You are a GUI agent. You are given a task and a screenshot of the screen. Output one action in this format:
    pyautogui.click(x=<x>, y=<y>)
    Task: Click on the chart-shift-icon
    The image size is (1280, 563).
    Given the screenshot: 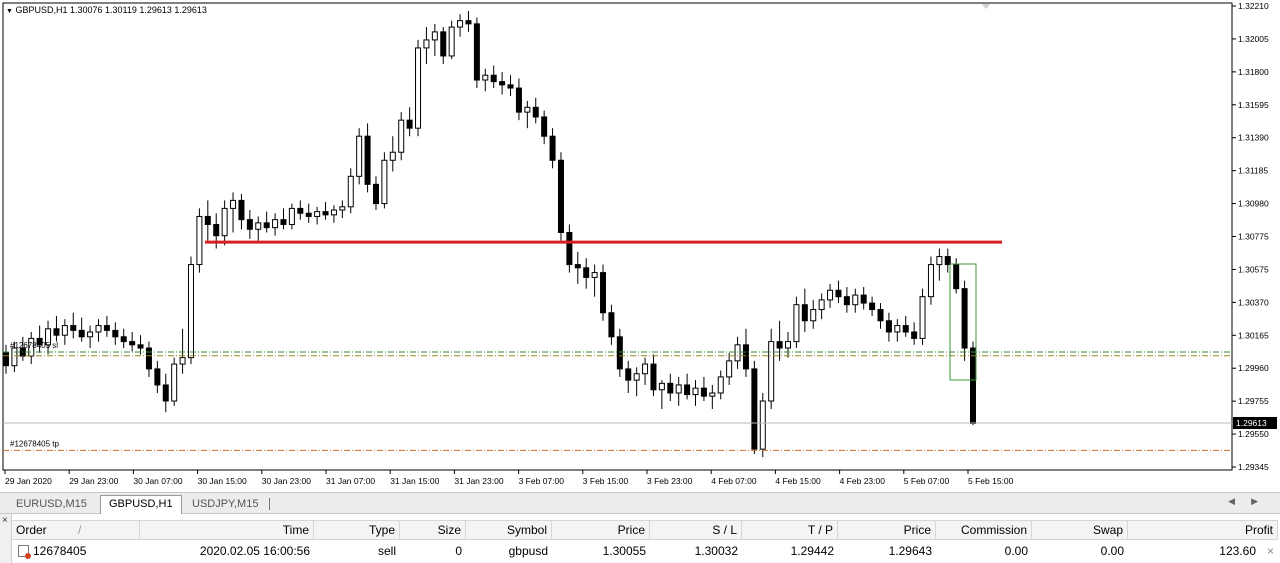 What is the action you would take?
    pyautogui.click(x=986, y=6)
    